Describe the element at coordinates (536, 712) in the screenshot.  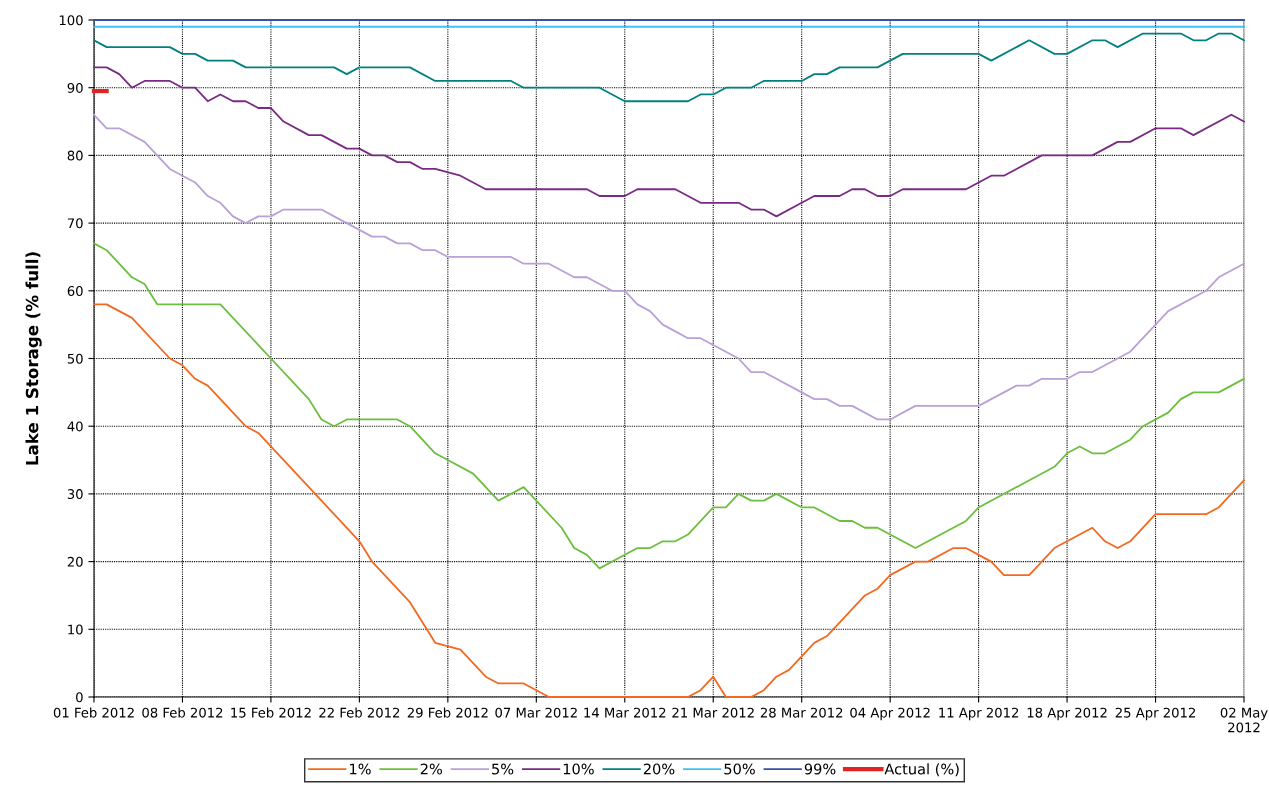
I see `x-tick-label: 07 Mar 2012` at that location.